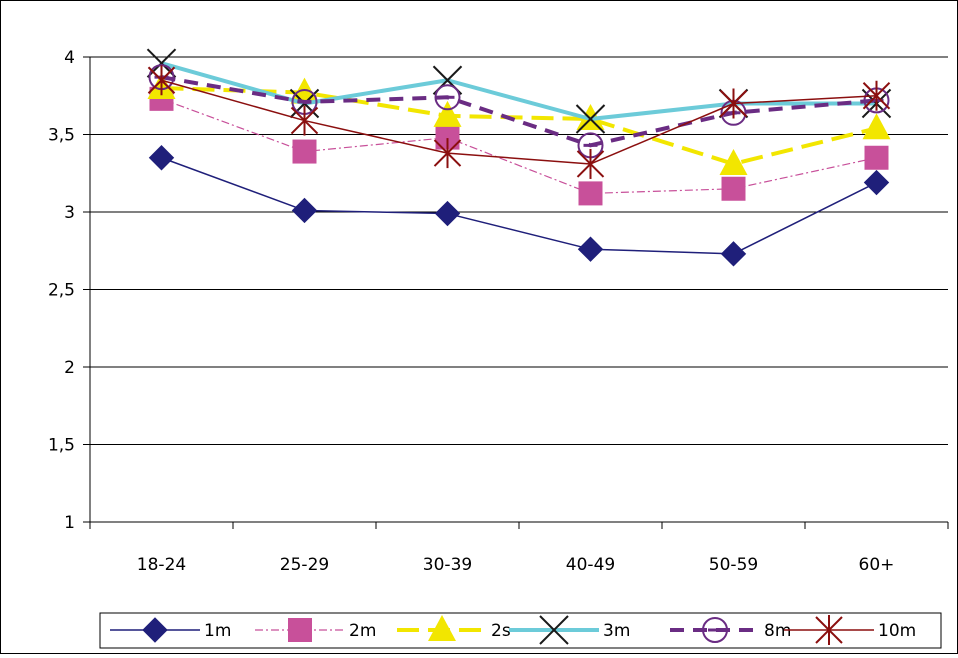  Describe the element at coordinates (69, 368) in the screenshot. I see `y-tick-label: 2` at that location.